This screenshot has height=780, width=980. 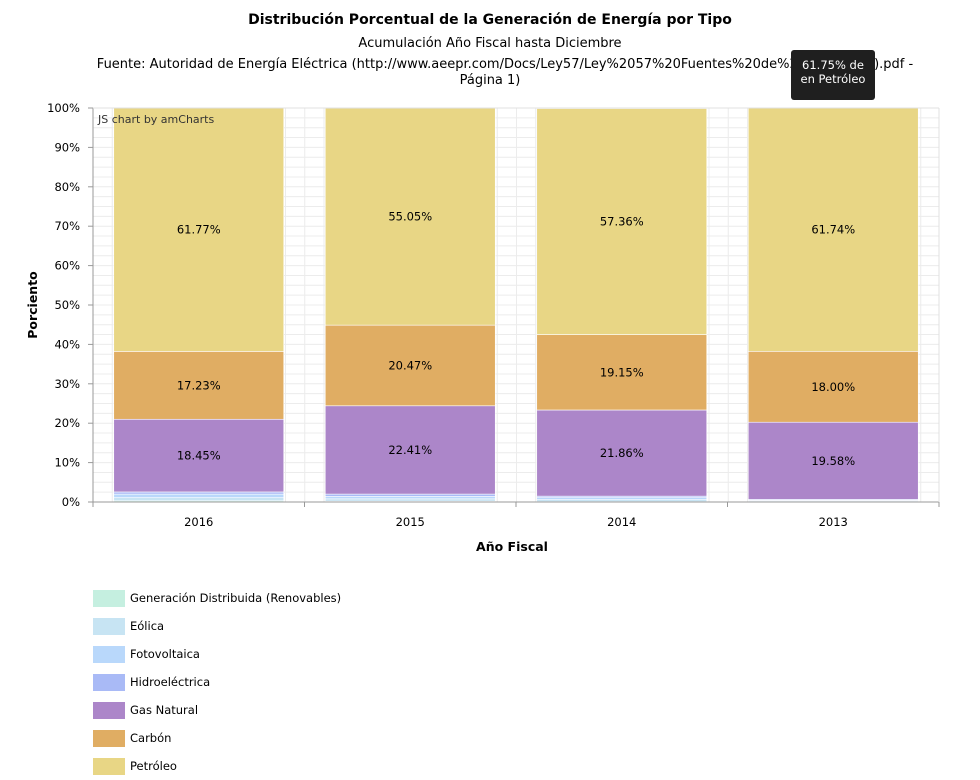 What do you see at coordinates (833, 79) in the screenshot?
I see `tooltip-line2: en Petróleo` at bounding box center [833, 79].